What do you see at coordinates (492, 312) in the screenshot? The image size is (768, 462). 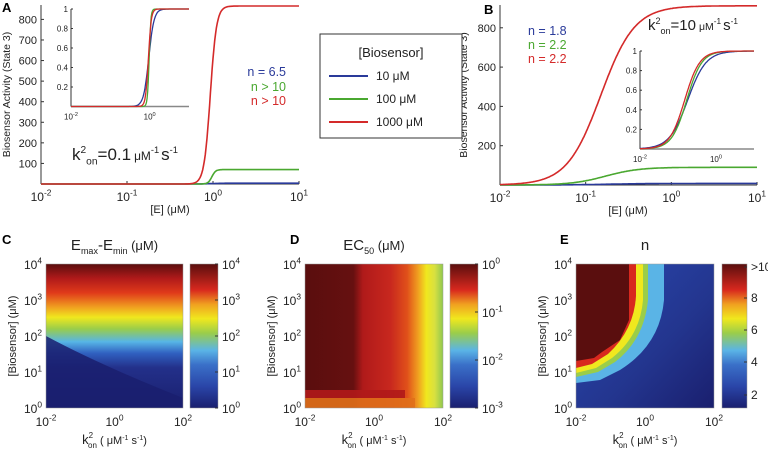 I see `colorbar-tick-label: 10⁻¹` at bounding box center [492, 312].